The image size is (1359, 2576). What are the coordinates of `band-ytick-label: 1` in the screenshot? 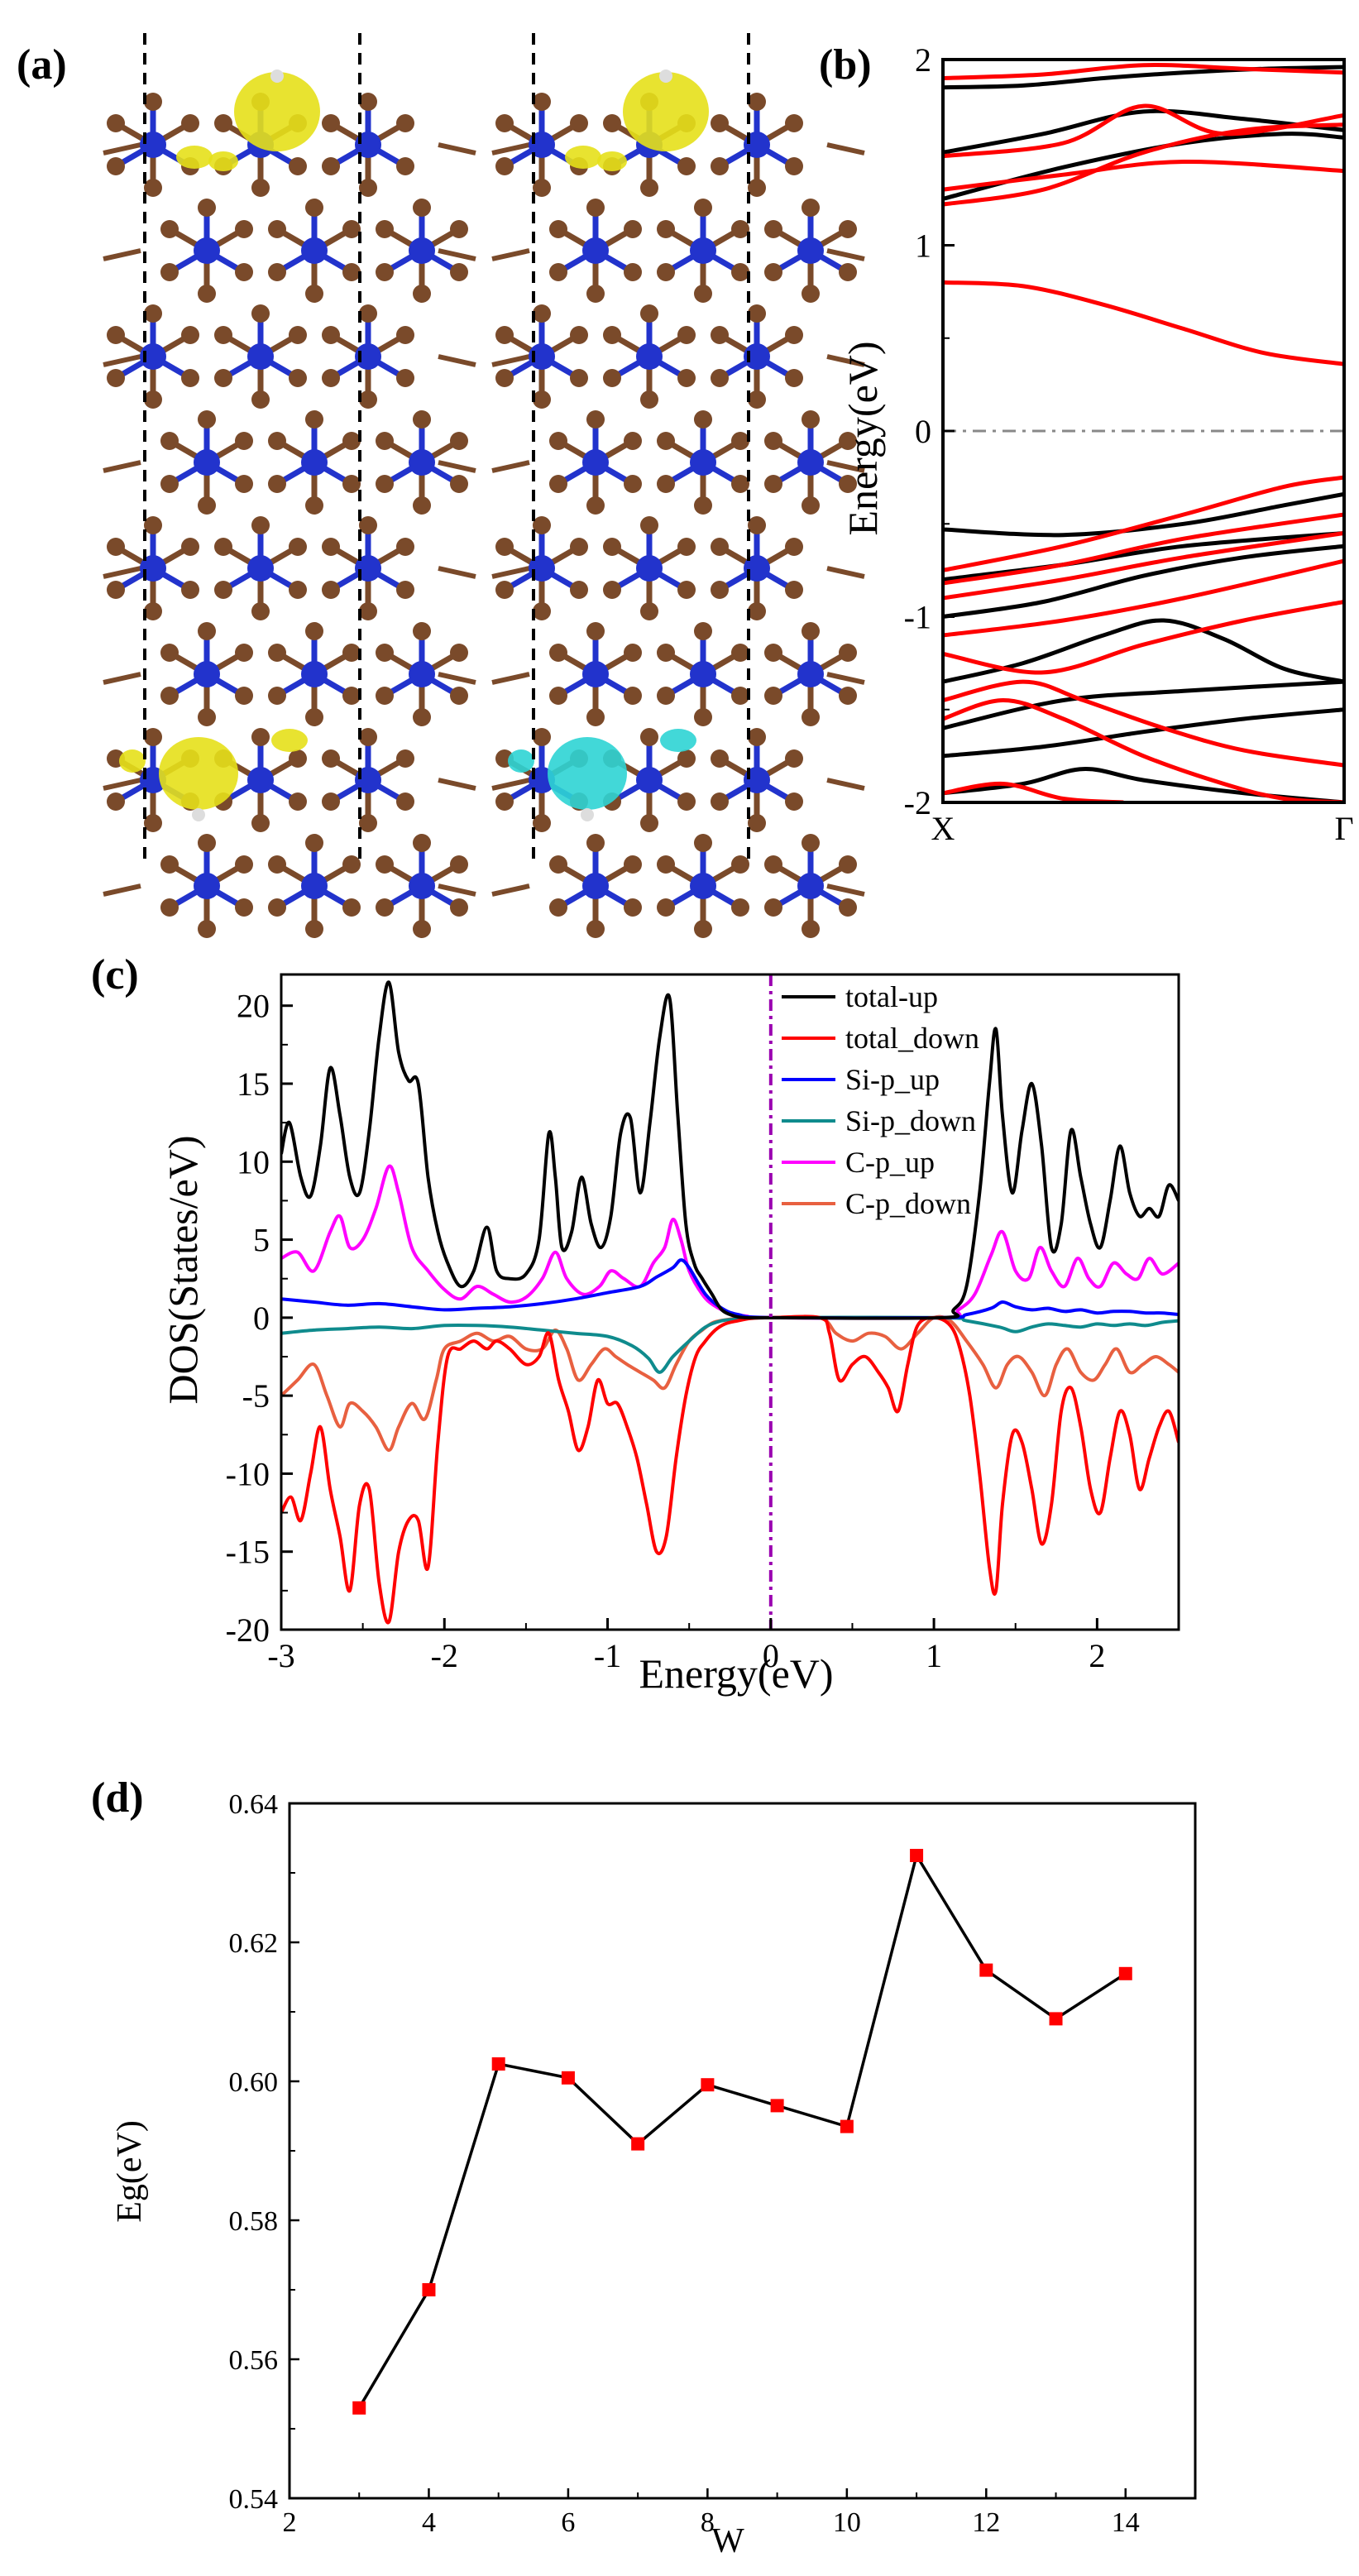 It's located at (923, 246).